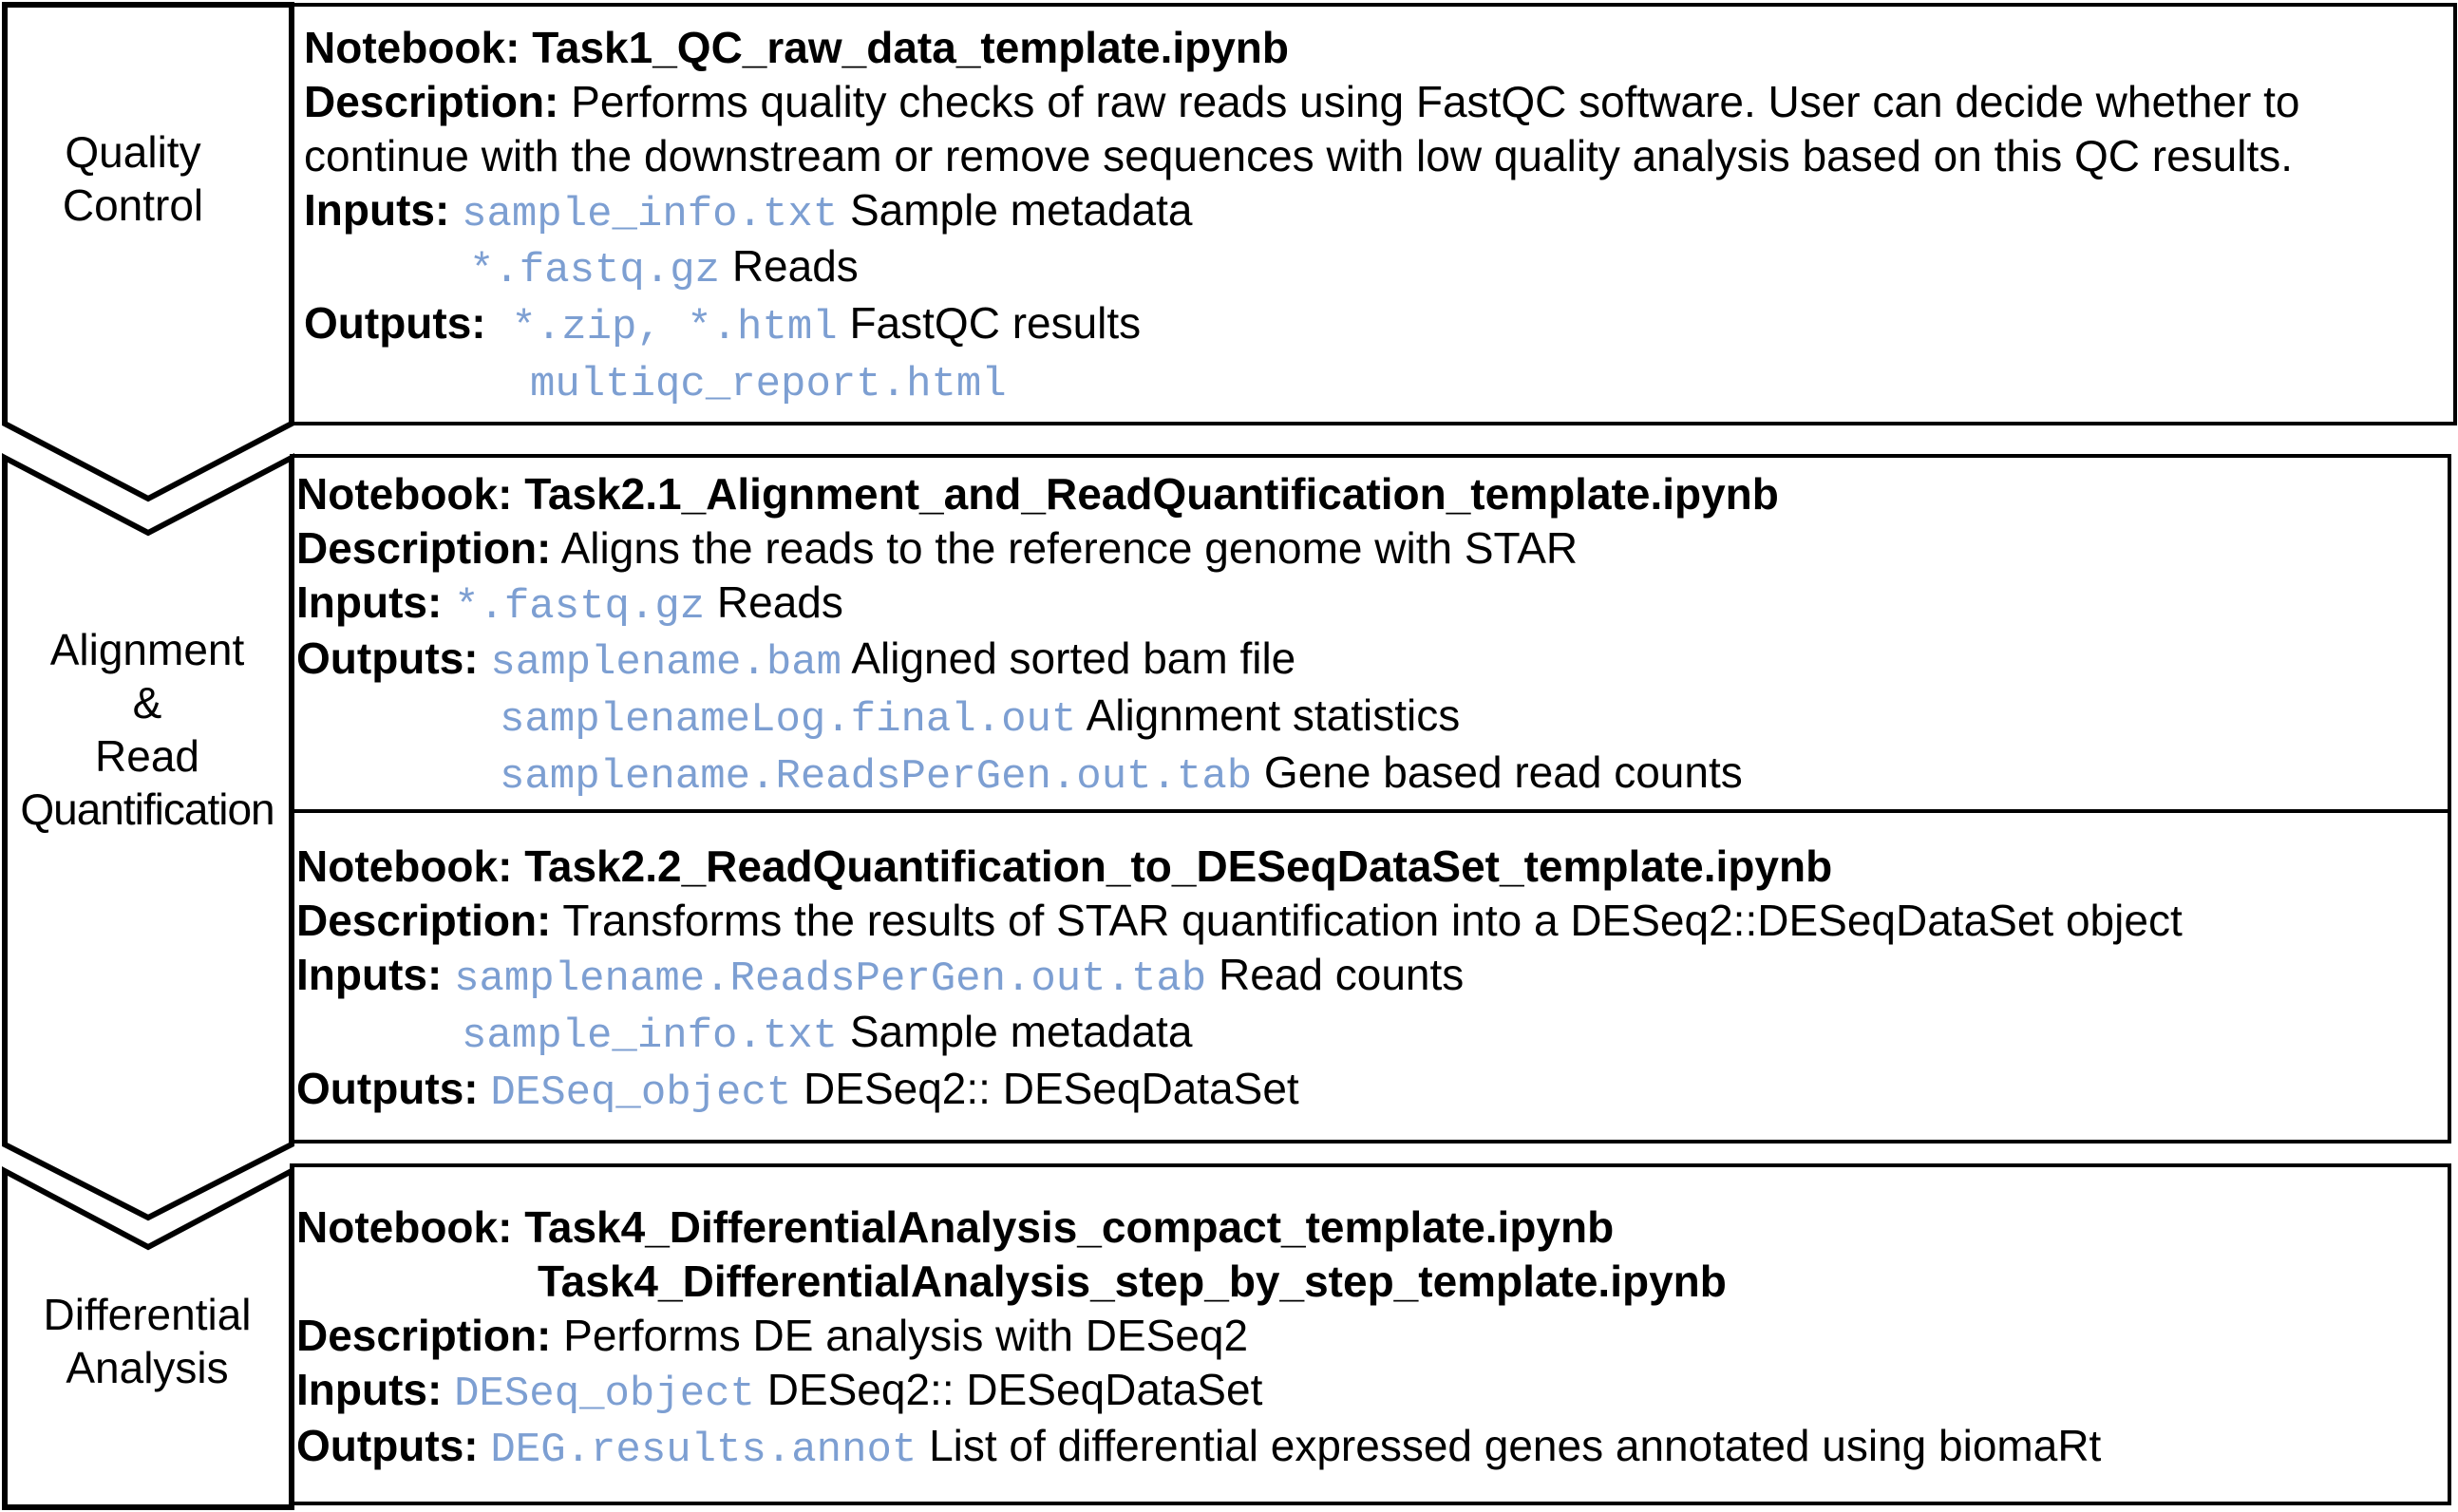  I want to click on inputs-line: Inputs: sample_info.txt Sample metadata, so click(748, 212).